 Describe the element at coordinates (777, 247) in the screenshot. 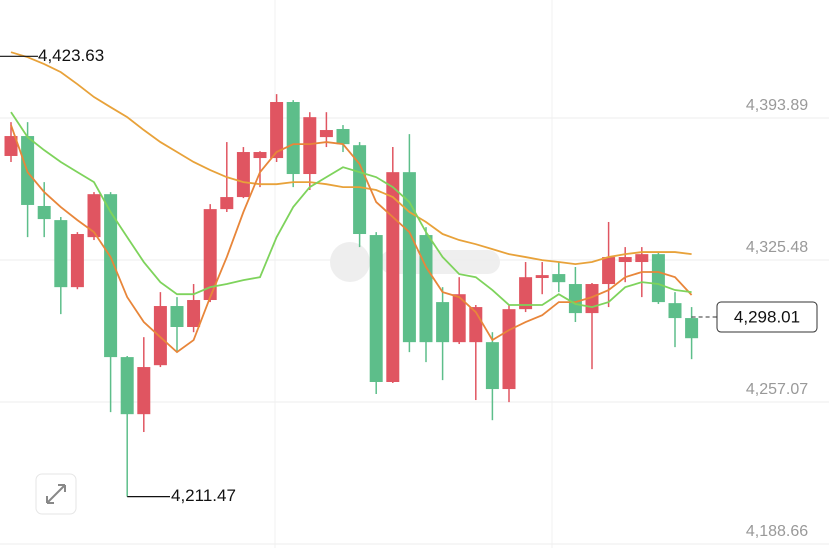

I see `y-tick-label: 4,325.48` at that location.